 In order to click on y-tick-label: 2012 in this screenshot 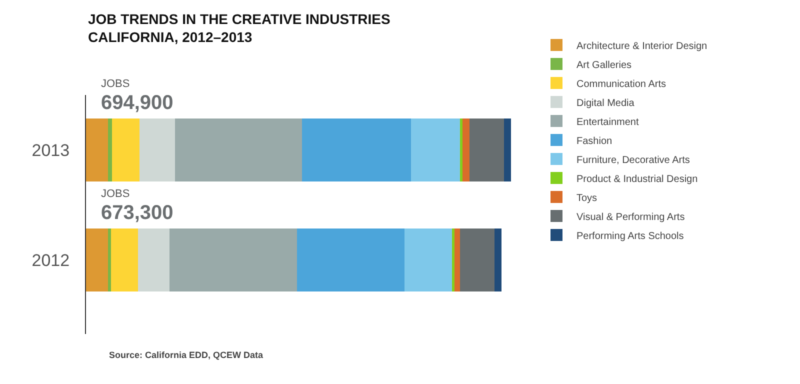, I will do `click(51, 260)`.